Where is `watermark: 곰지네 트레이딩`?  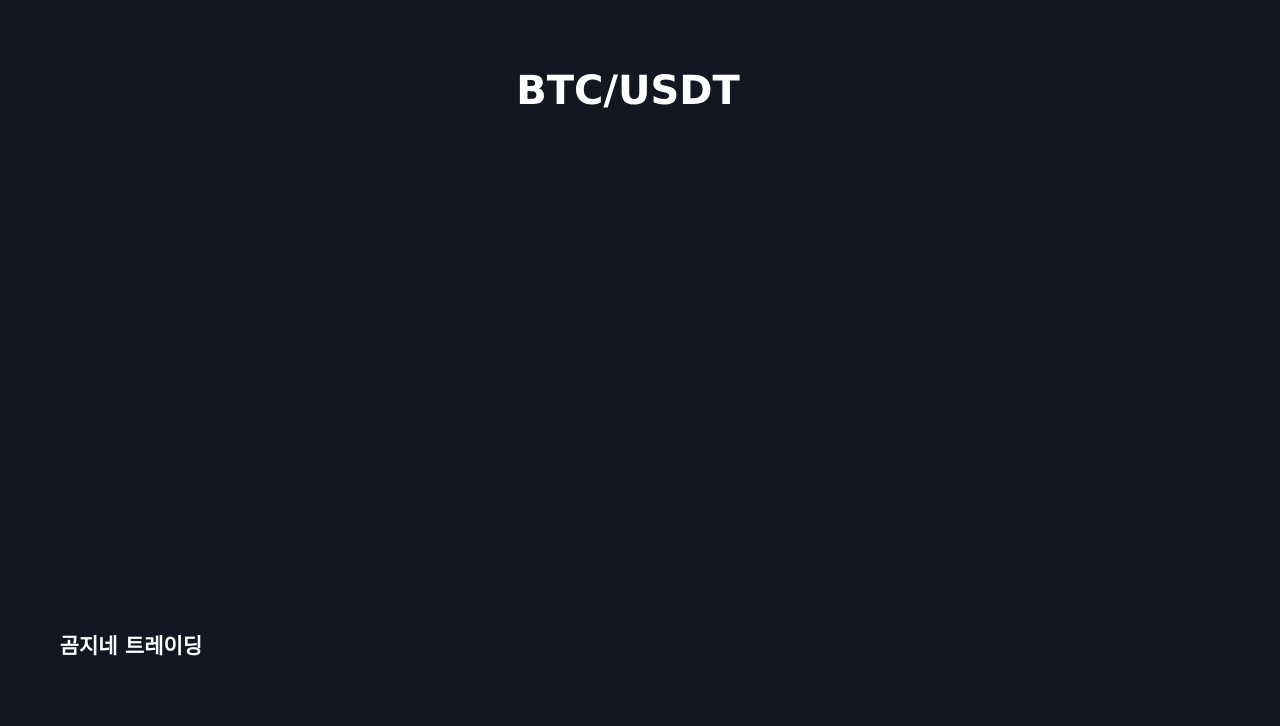 watermark: 곰지네 트레이딩 is located at coordinates (131, 646).